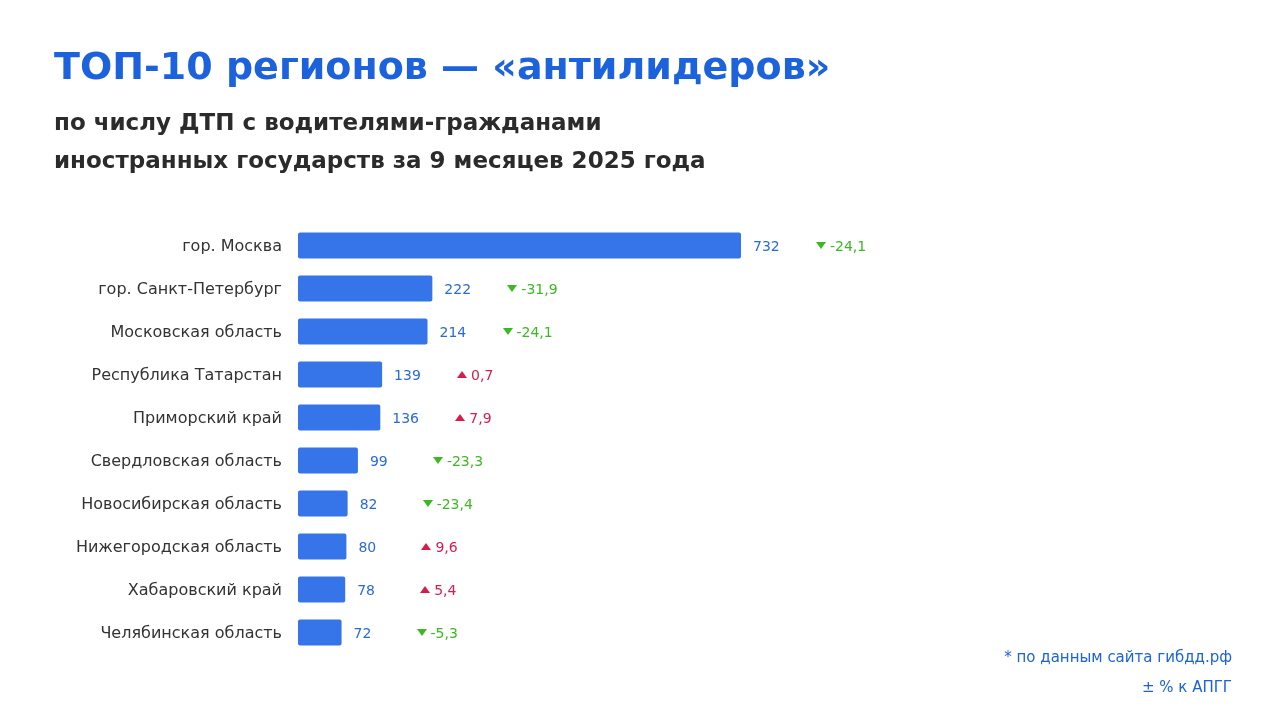 This screenshot has height=720, width=1280. What do you see at coordinates (191, 632) in the screenshot?
I see `y-tick-label: Челябинская область` at bounding box center [191, 632].